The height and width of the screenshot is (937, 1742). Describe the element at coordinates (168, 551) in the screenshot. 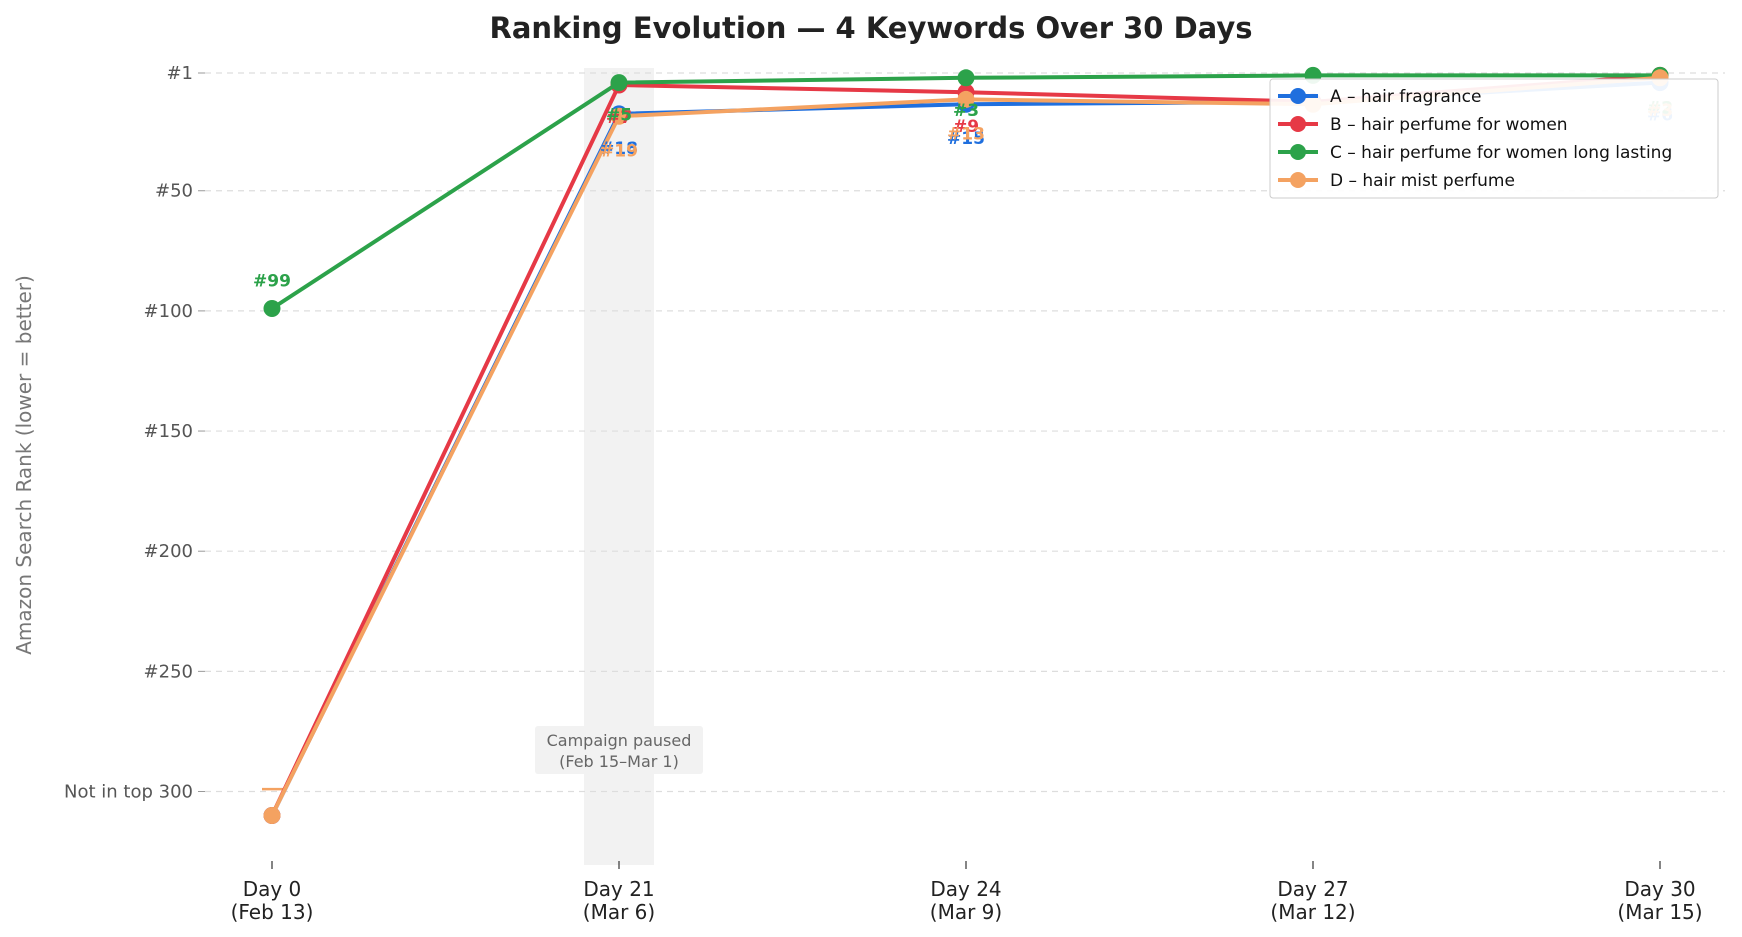

I see `y-tick-label: #200` at that location.